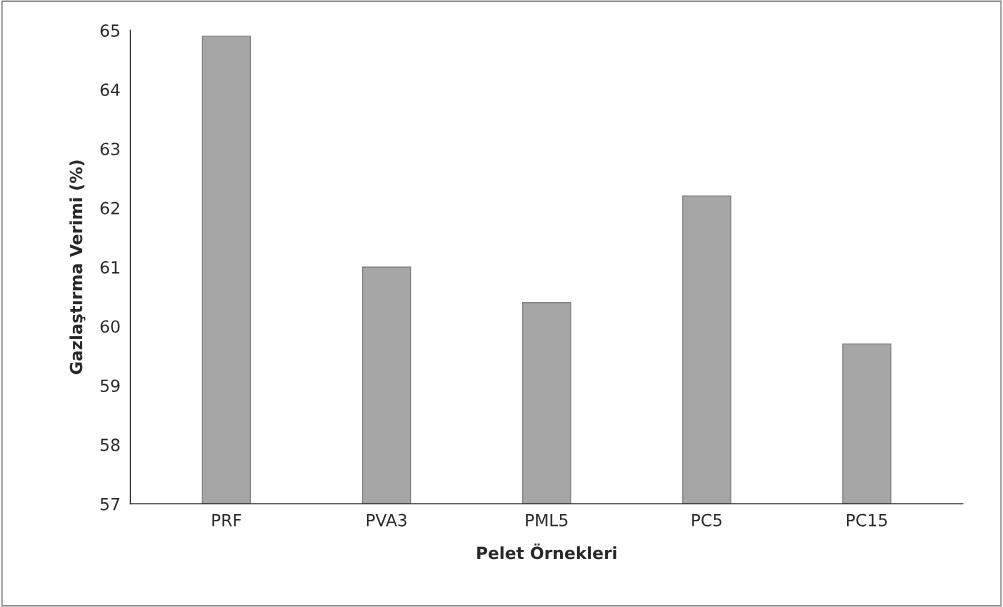  Describe the element at coordinates (547, 520) in the screenshot. I see `x-tick-label: PML5` at that location.